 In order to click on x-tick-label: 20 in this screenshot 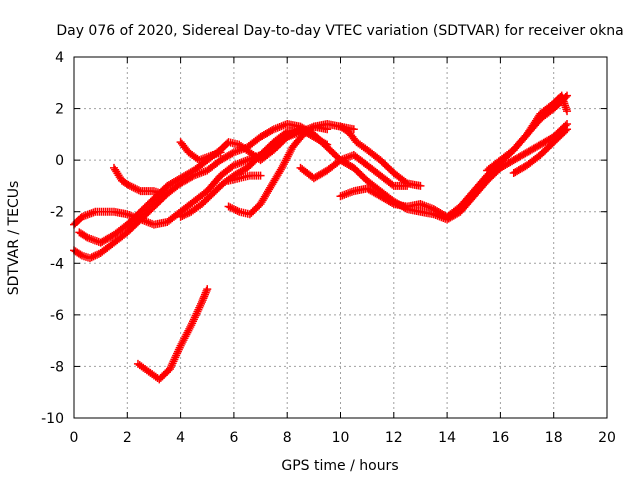, I will do `click(607, 438)`.